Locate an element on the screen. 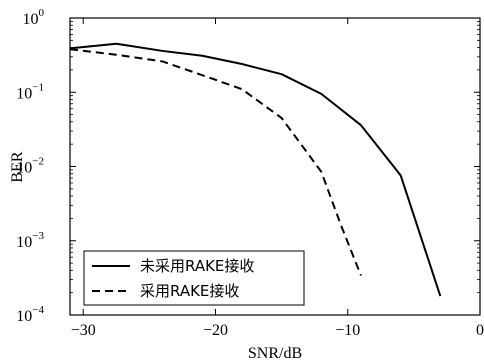  y-tick-label: 10⁻⁴ is located at coordinates (30, 314).